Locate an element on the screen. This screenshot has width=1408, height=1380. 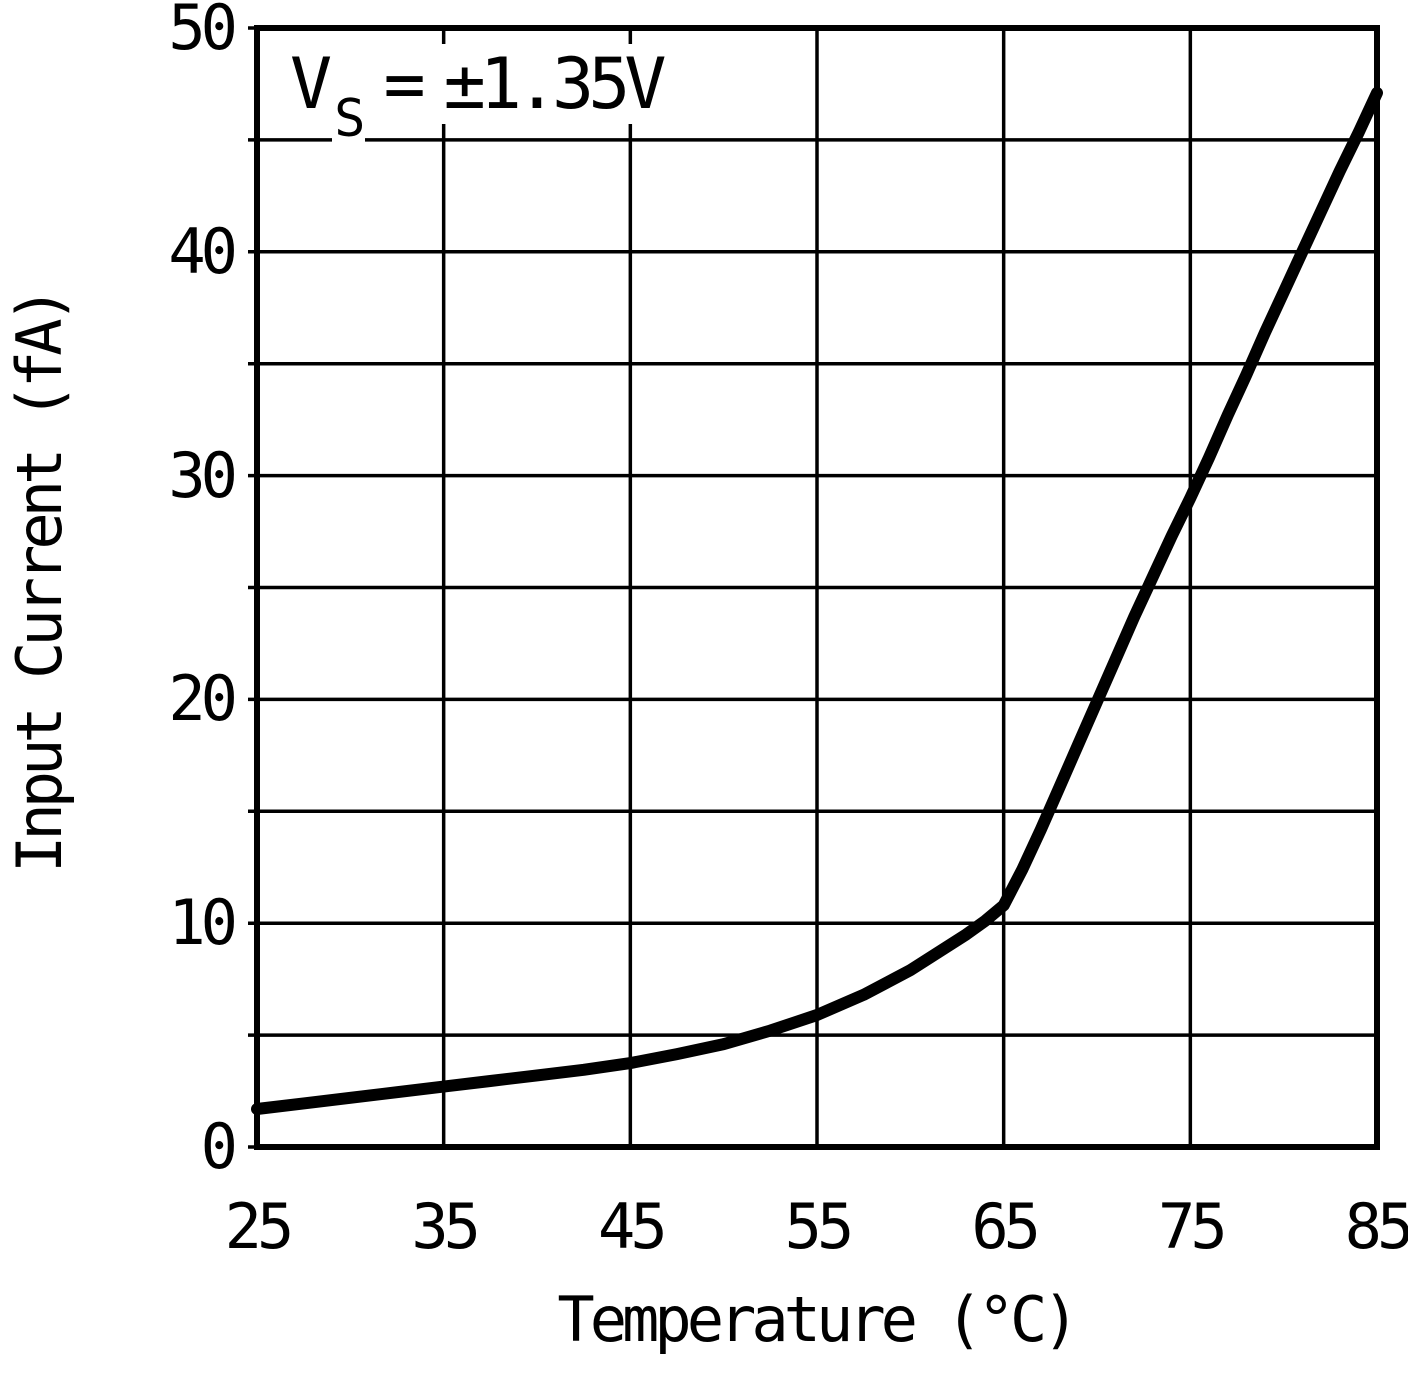
x-tick-label: 75 is located at coordinates (1193, 1226).